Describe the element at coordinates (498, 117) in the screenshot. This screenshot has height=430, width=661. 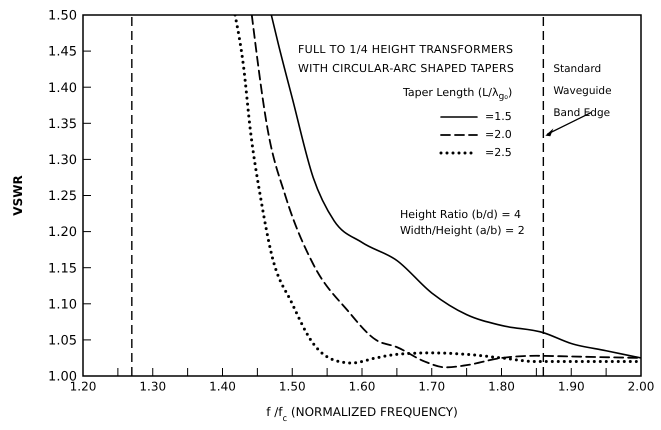
I see `legend-label: =1.5` at that location.